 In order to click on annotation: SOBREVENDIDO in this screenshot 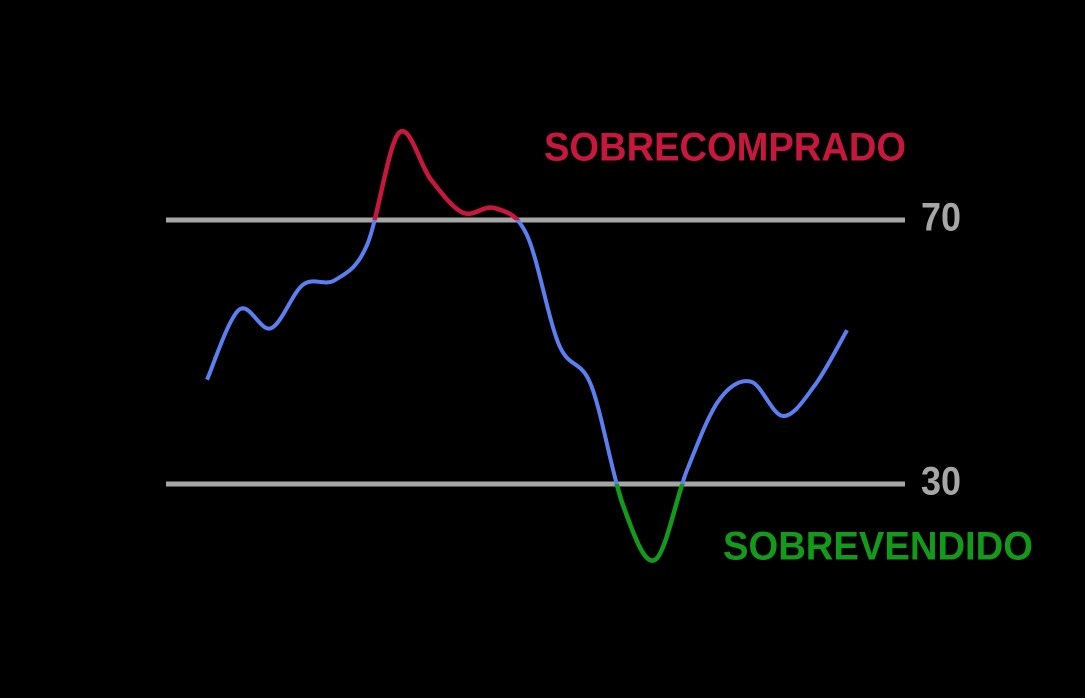, I will do `click(878, 547)`.